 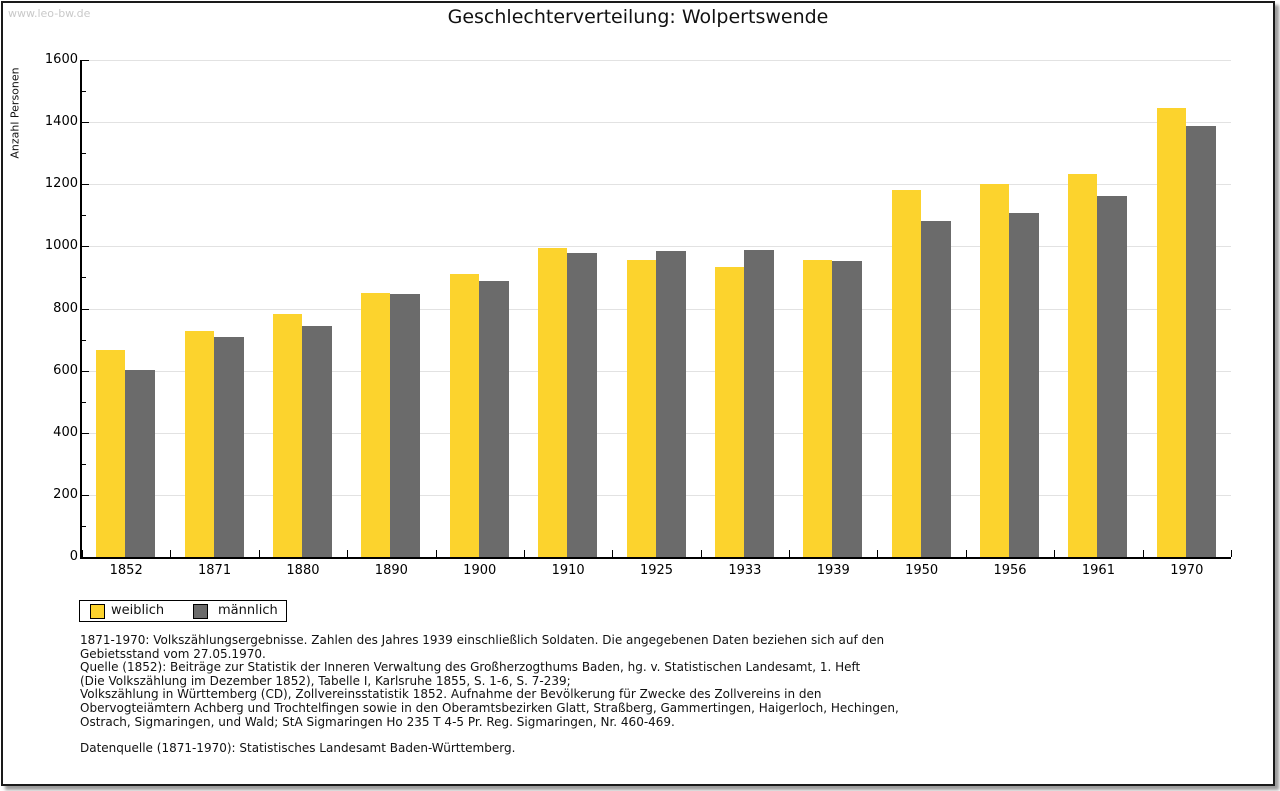 What do you see at coordinates (758, 403) in the screenshot?
I see `bar-maennlich-1933` at bounding box center [758, 403].